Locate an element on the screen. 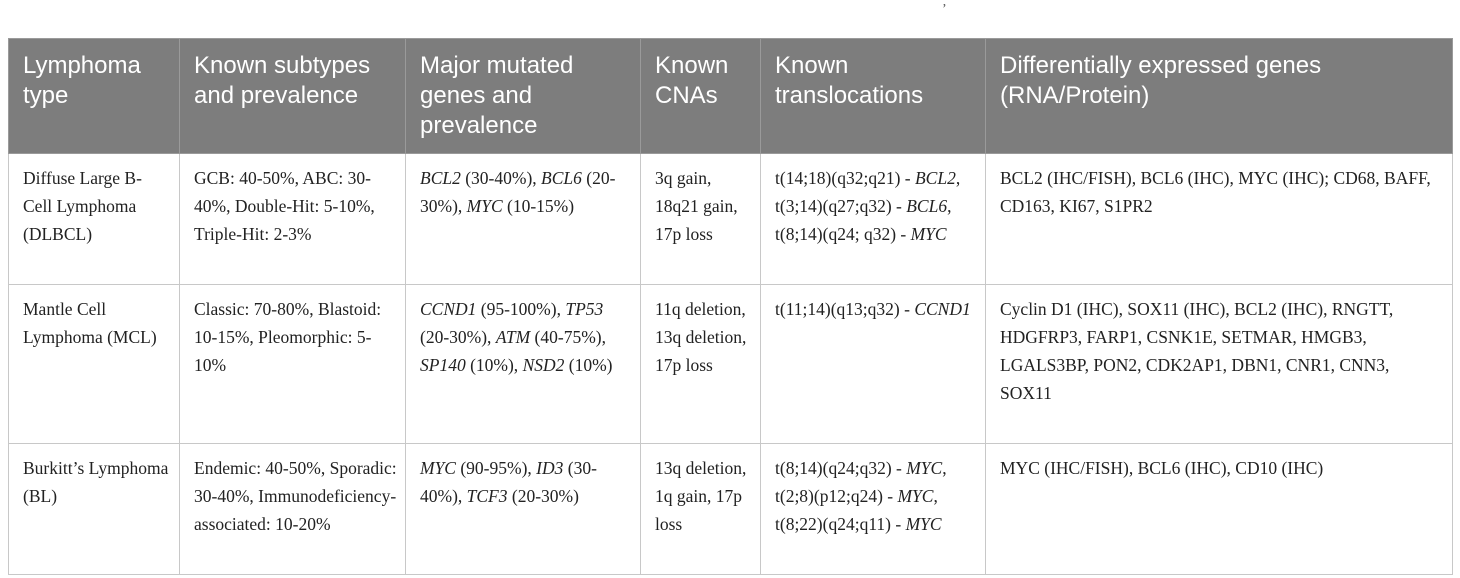 The image size is (1460, 578). gene-name: TP53 is located at coordinates (584, 309).